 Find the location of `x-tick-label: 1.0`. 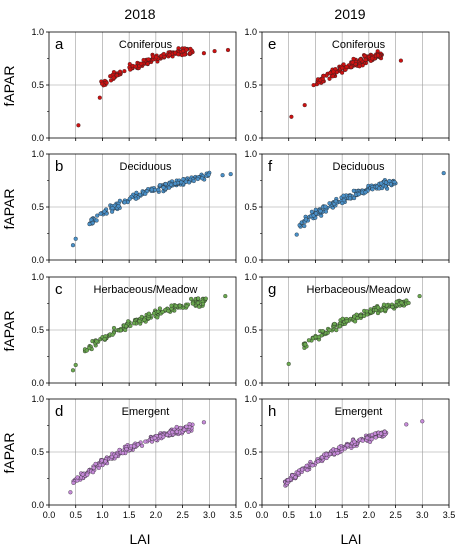

x-tick-label: 1.0 is located at coordinates (102, 515).